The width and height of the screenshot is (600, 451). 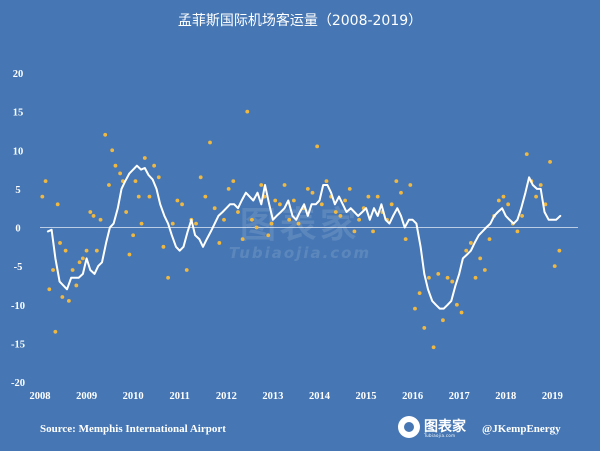 I want to click on y-tick-label: -10, so click(x=18, y=306).